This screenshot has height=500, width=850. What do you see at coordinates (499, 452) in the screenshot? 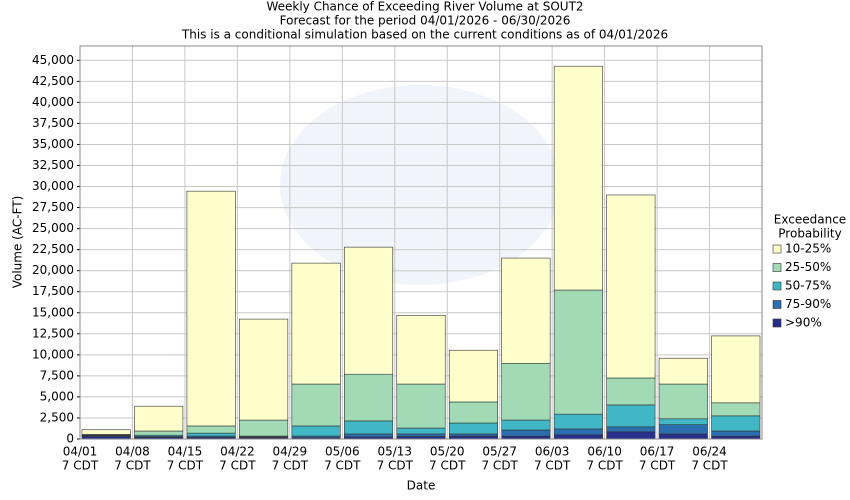
I see `x-tick-label: 05/27` at bounding box center [499, 452].